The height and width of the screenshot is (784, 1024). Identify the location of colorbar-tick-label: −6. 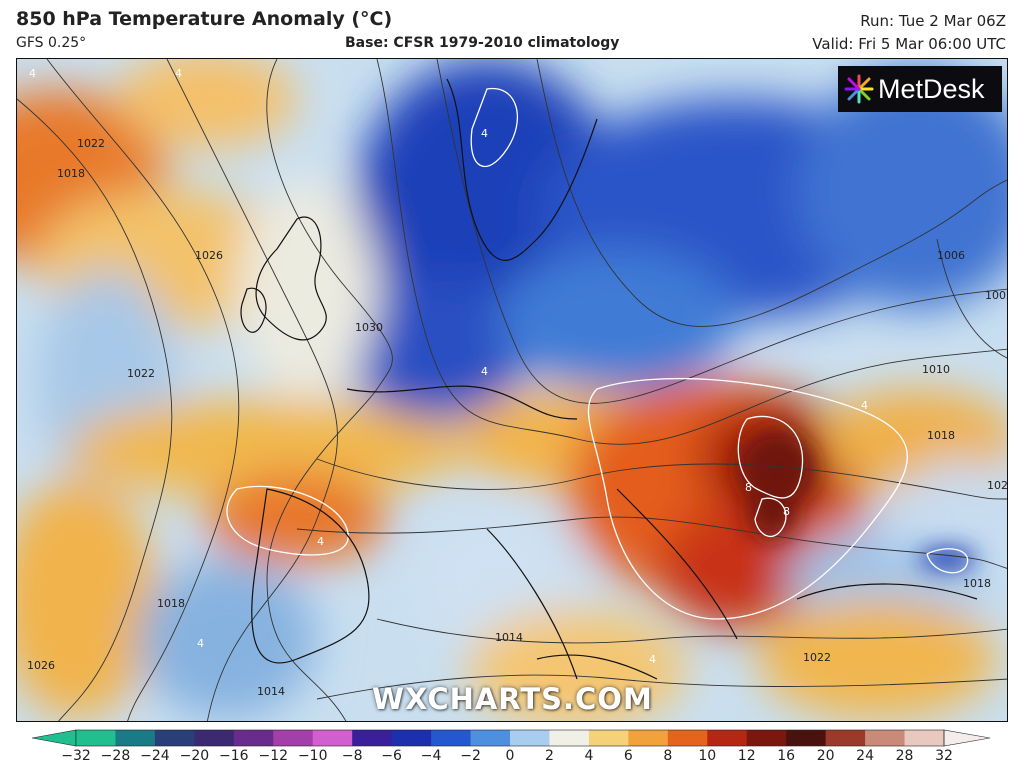
(391, 756).